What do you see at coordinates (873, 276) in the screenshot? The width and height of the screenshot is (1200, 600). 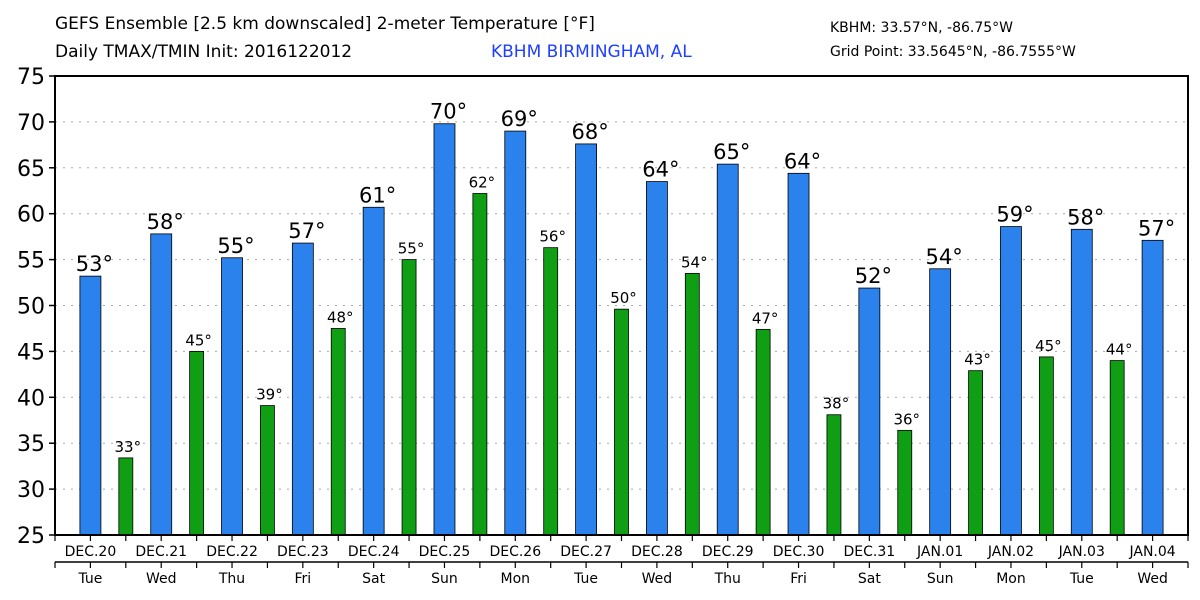 I see `tmax-label: 52°` at bounding box center [873, 276].